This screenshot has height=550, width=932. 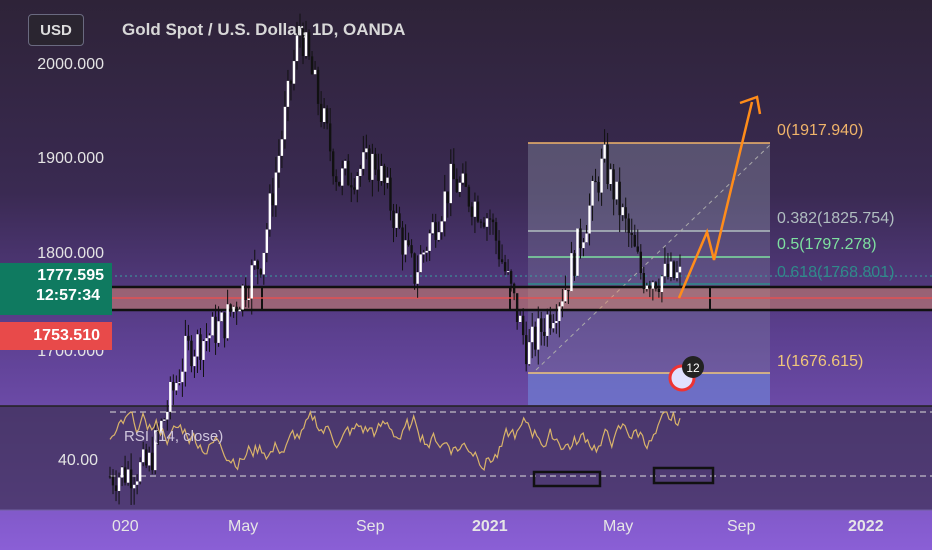 I want to click on last-price-tag: 1777.595 12:57:34, so click(x=56, y=289).